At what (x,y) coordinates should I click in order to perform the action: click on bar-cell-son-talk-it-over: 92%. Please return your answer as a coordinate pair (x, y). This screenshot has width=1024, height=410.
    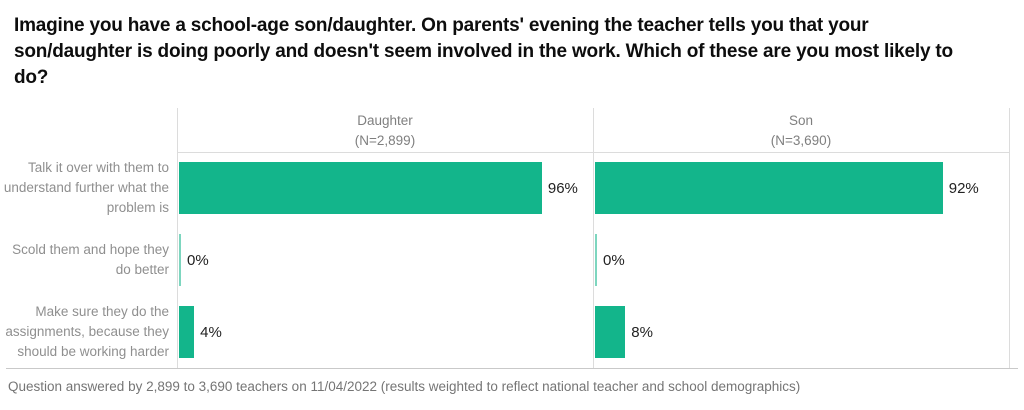
    Looking at the image, I should click on (801, 188).